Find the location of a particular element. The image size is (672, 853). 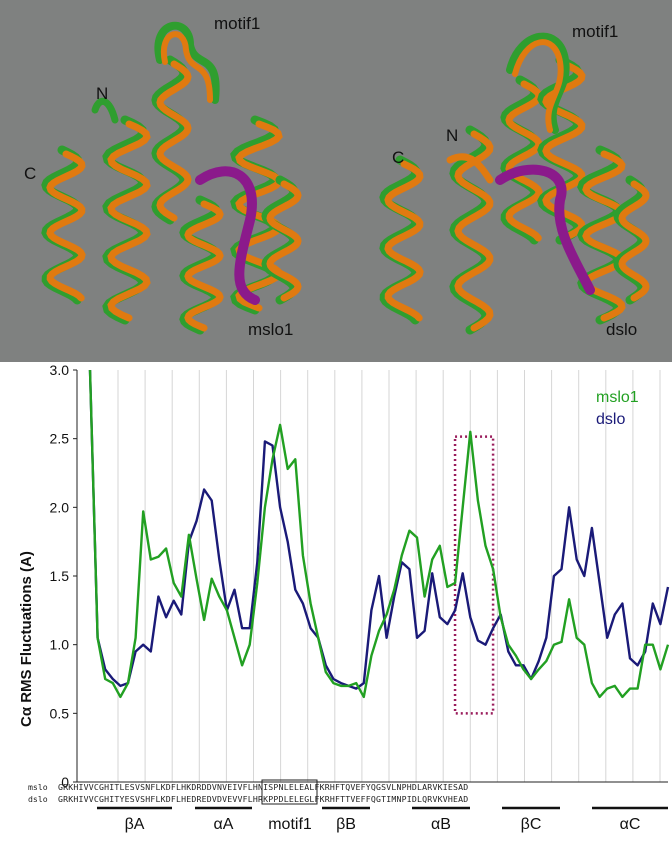

left-motif-loop is located at coordinates (187, 62).